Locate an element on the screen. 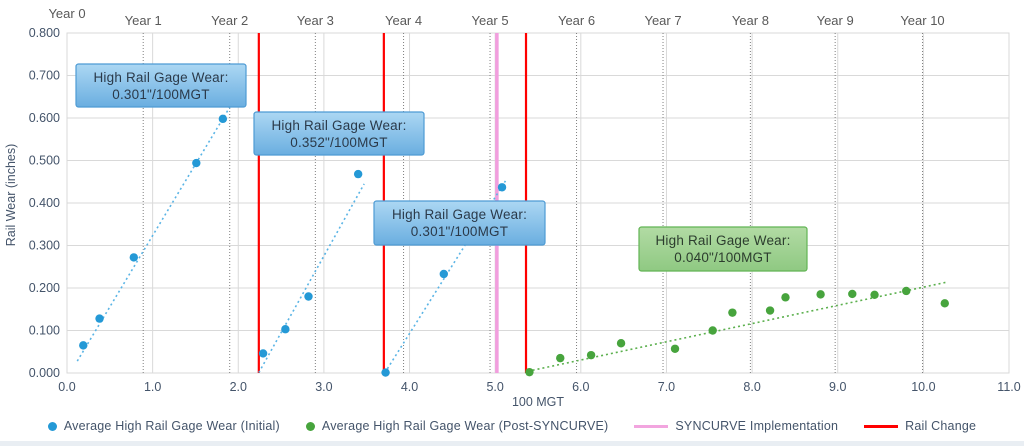  legend-label: SYNCURVE Implementation is located at coordinates (757, 426).